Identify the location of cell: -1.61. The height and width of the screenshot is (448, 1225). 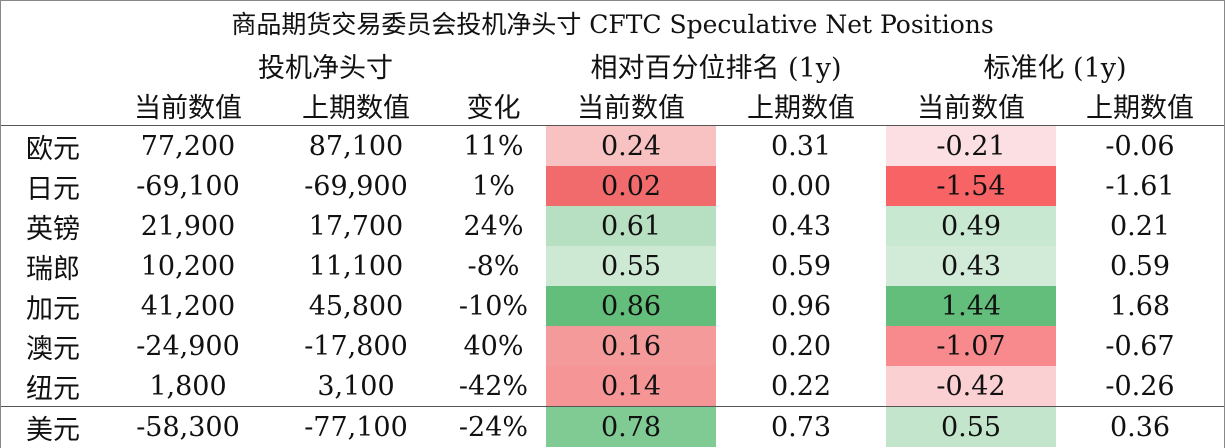
(1140, 186).